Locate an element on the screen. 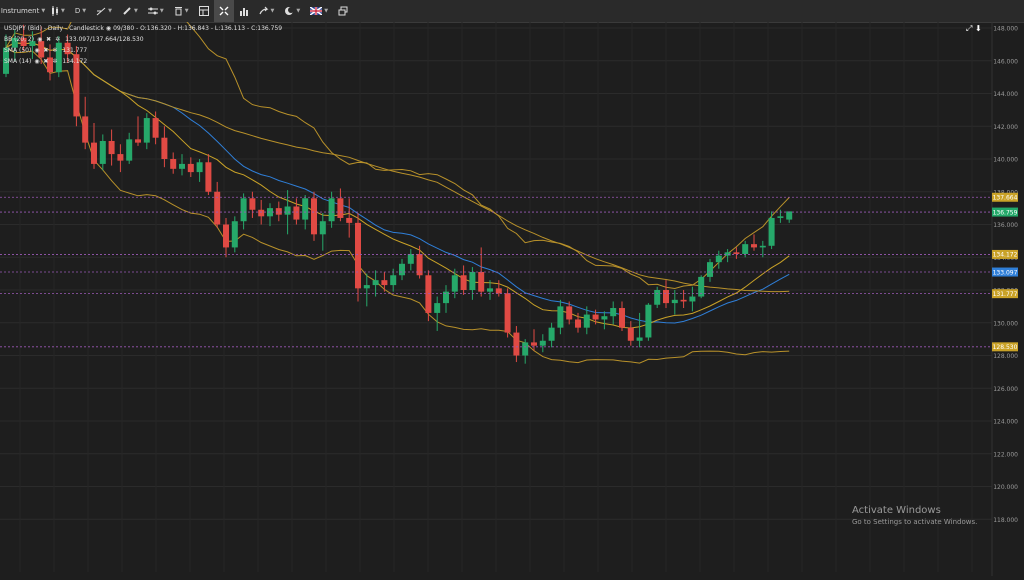  fib-button: ▼ is located at coordinates (156, 11).